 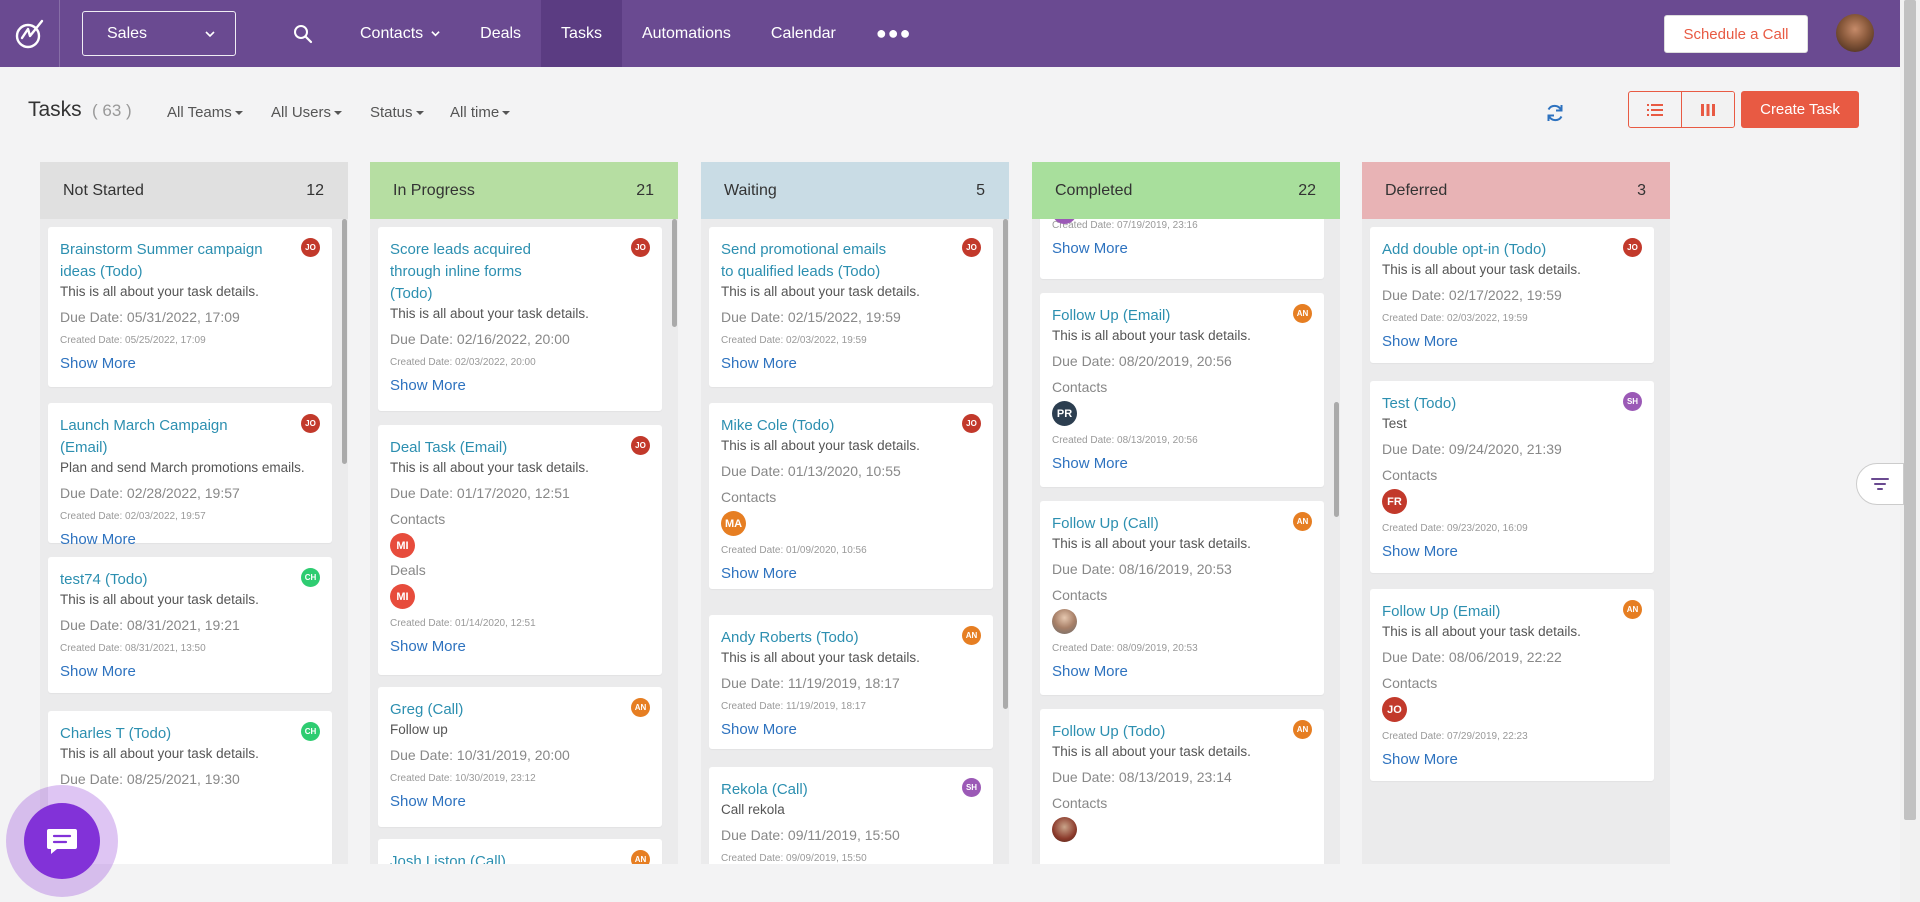 What do you see at coordinates (1655, 109) in the screenshot?
I see `list-view-button` at bounding box center [1655, 109].